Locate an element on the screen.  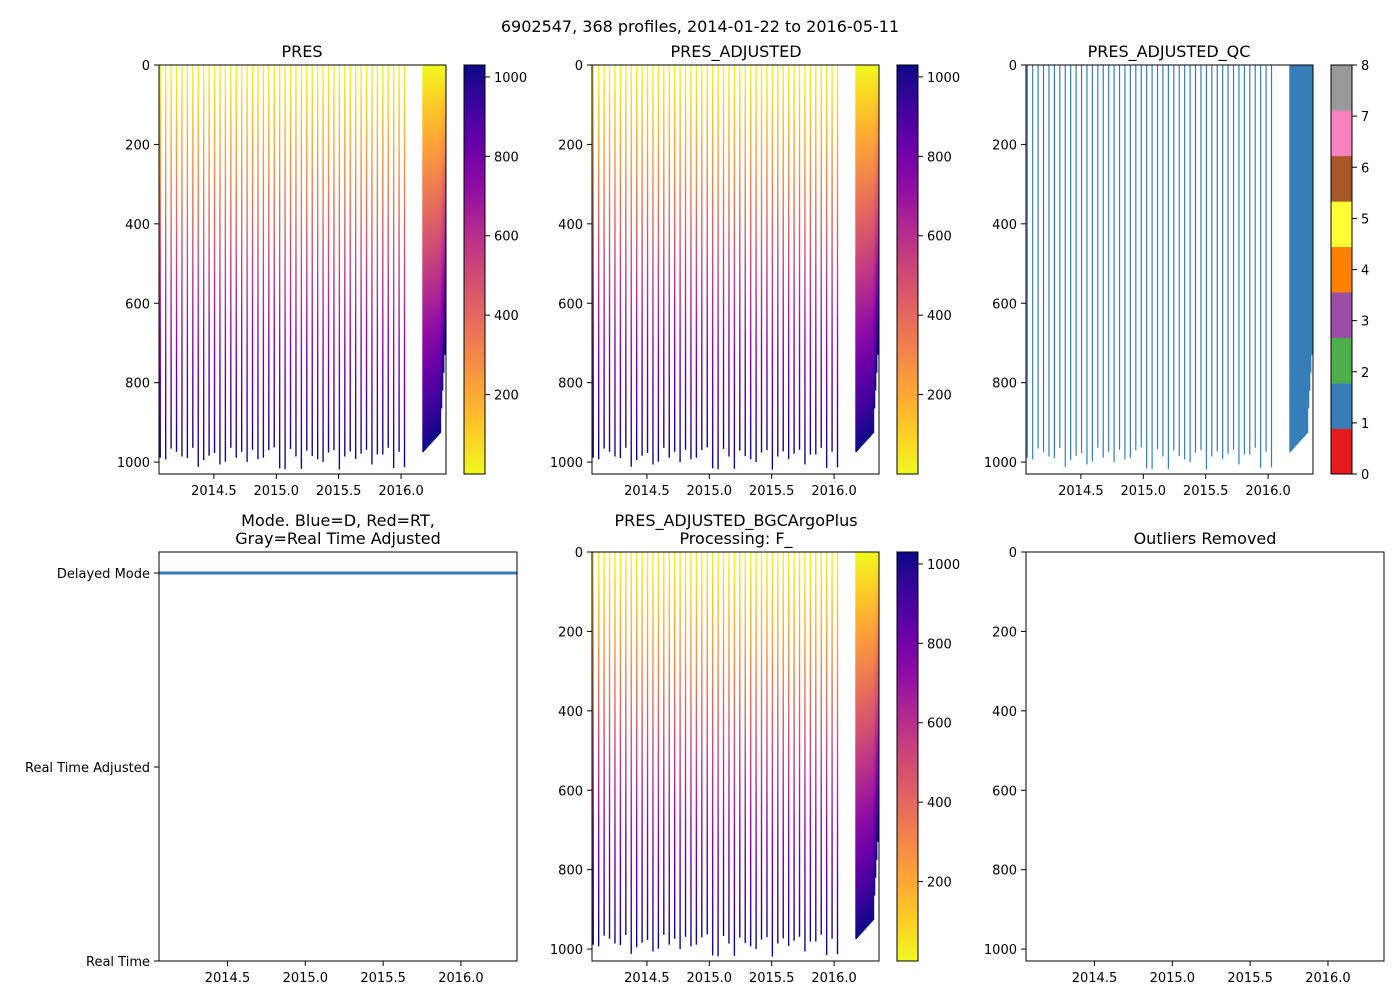
colorbar-tick-label: 3 is located at coordinates (1365, 322).